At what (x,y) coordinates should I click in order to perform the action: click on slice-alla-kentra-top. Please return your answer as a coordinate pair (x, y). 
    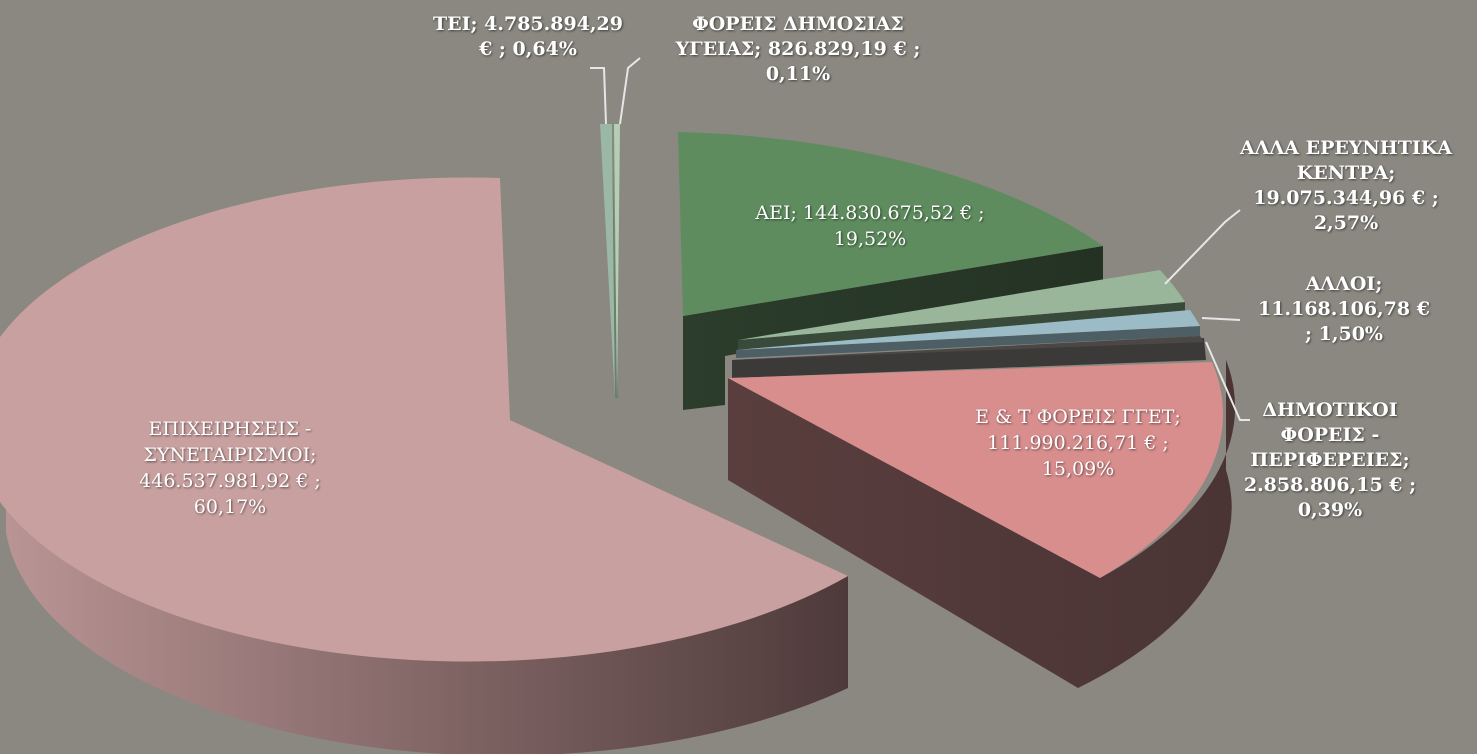
    Looking at the image, I should click on (961, 305).